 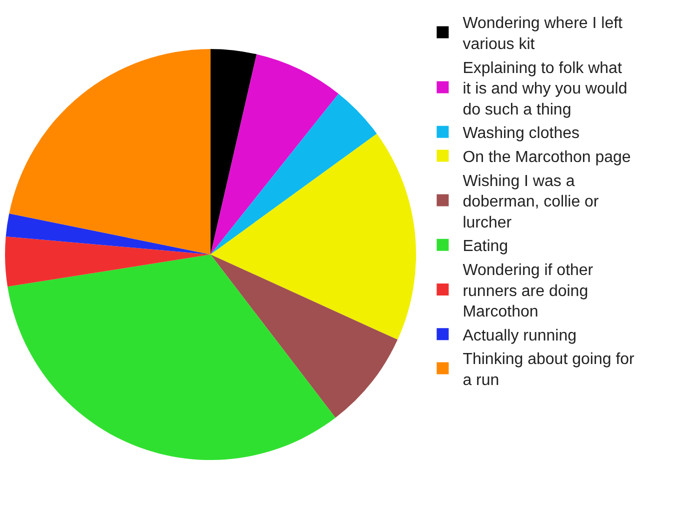 What do you see at coordinates (543, 34) in the screenshot?
I see `legend-label: Wondering where I left various kit` at bounding box center [543, 34].